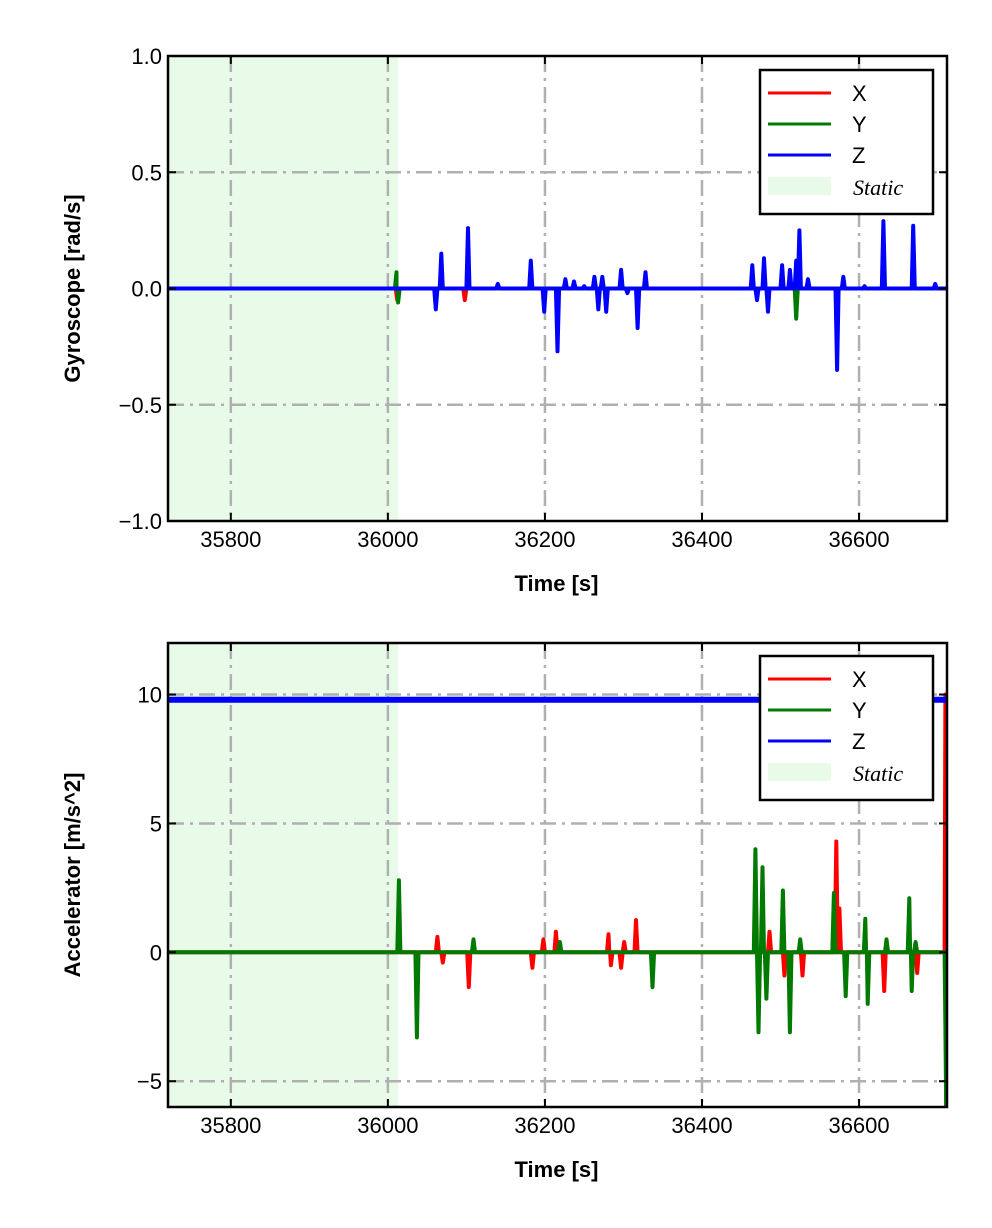 The image size is (992, 1228). What do you see at coordinates (140, 521) in the screenshot?
I see `y-tick-label: −1.0` at bounding box center [140, 521].